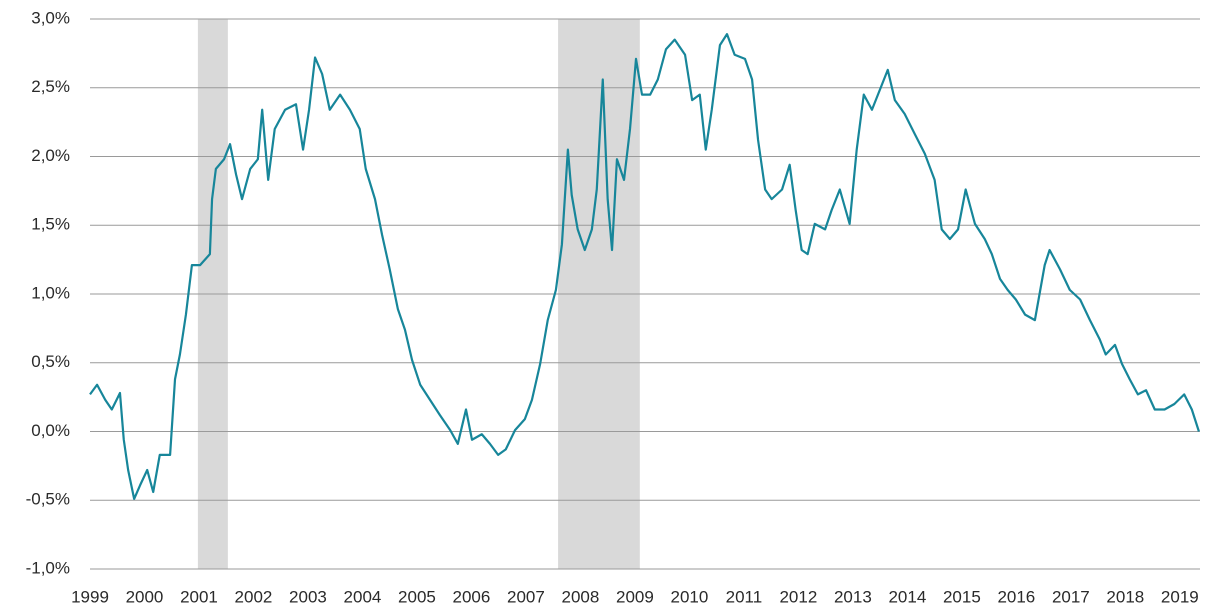 This screenshot has height=609, width=1205. What do you see at coordinates (635, 596) in the screenshot?
I see `x-tick-label: 2009` at bounding box center [635, 596].